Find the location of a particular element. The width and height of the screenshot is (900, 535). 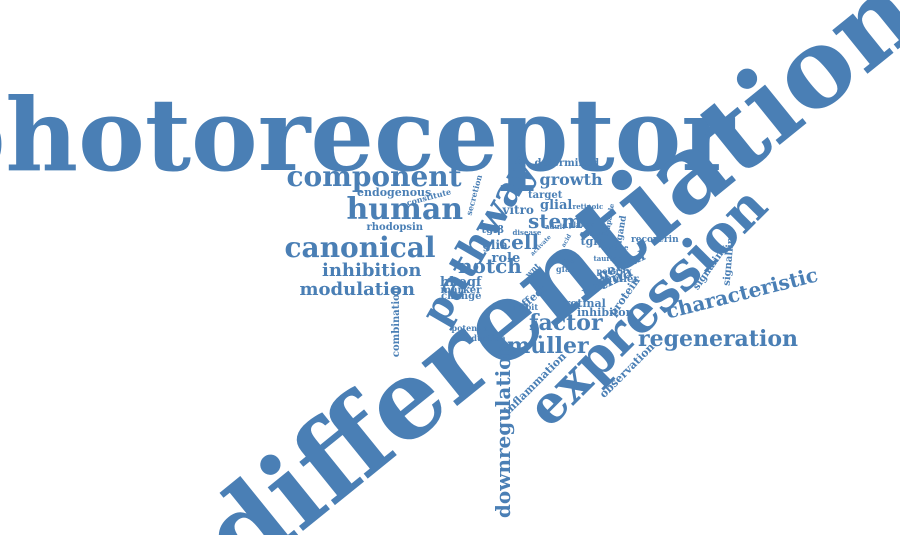

word-disease: disease is located at coordinates (527, 232).